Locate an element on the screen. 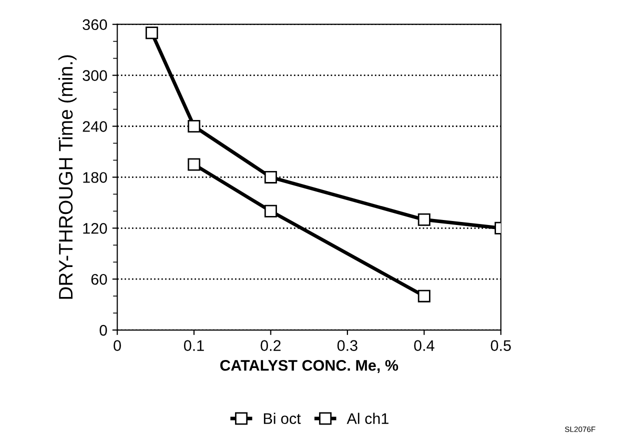 The width and height of the screenshot is (634, 443). legend-label: Bi oct is located at coordinates (282, 418).